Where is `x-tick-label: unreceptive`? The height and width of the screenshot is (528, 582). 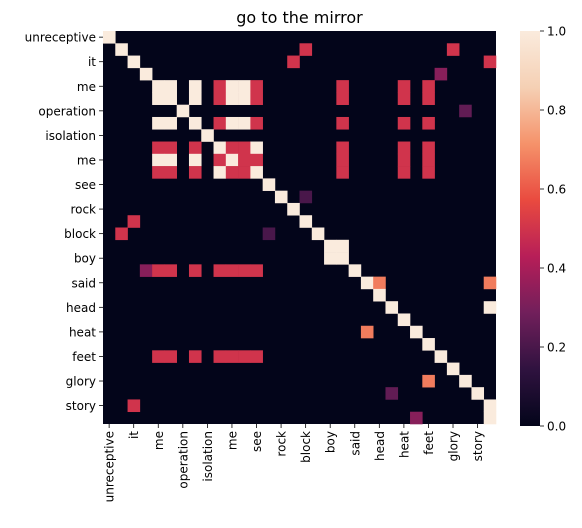 x-tick-label: unreceptive is located at coordinates (110, 466).